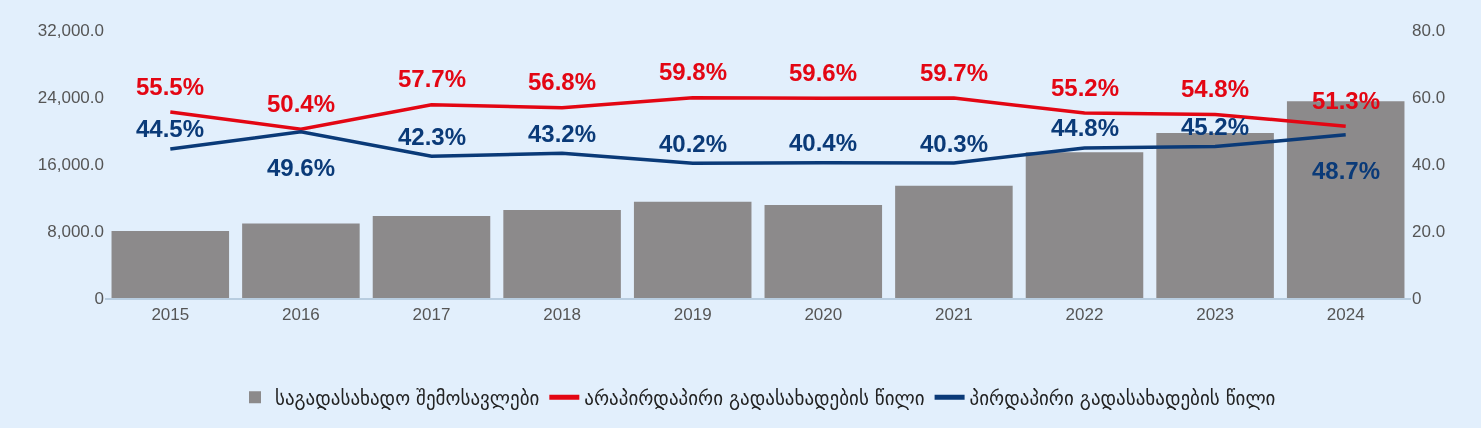  I want to click on data-label: 43.2%, so click(562, 133).